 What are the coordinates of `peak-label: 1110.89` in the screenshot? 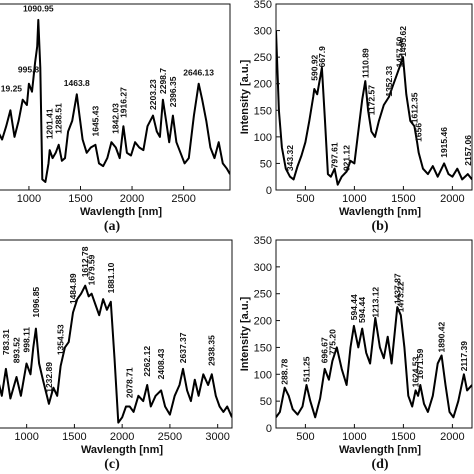 It's located at (365, 63).